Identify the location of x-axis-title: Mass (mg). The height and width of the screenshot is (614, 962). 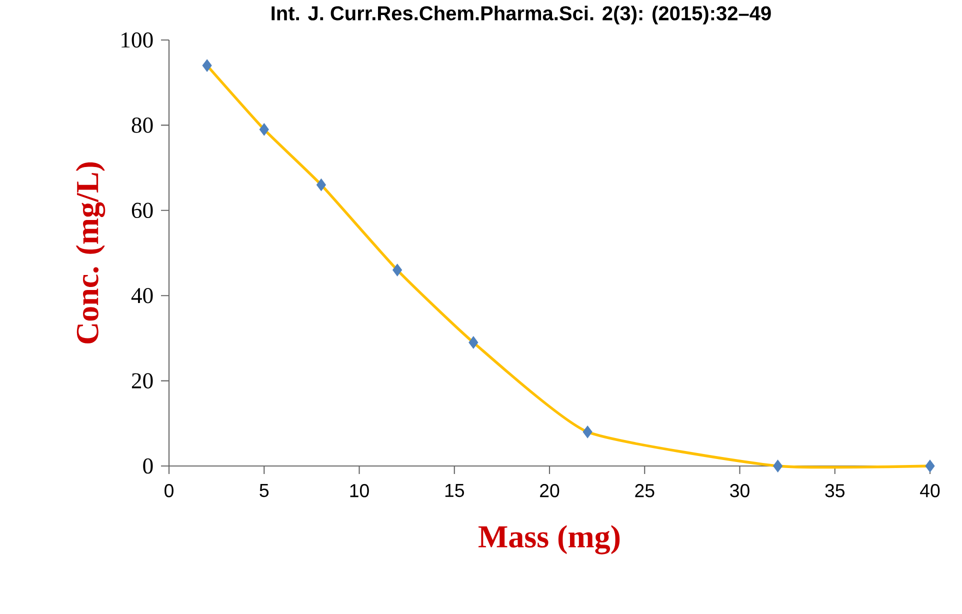
(549, 539).